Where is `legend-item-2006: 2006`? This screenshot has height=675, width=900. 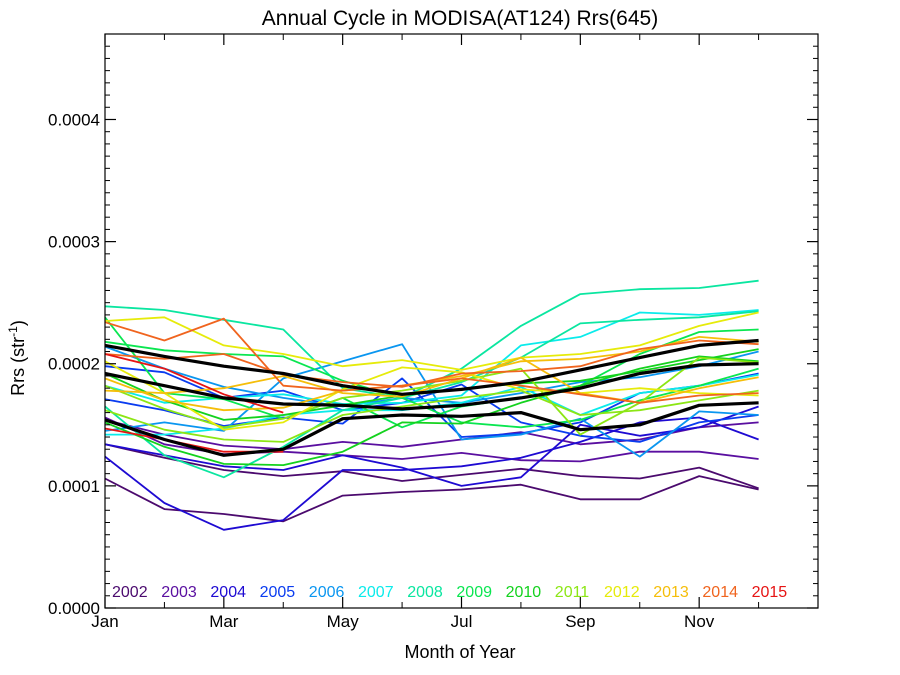 legend-item-2006: 2006 is located at coordinates (327, 592).